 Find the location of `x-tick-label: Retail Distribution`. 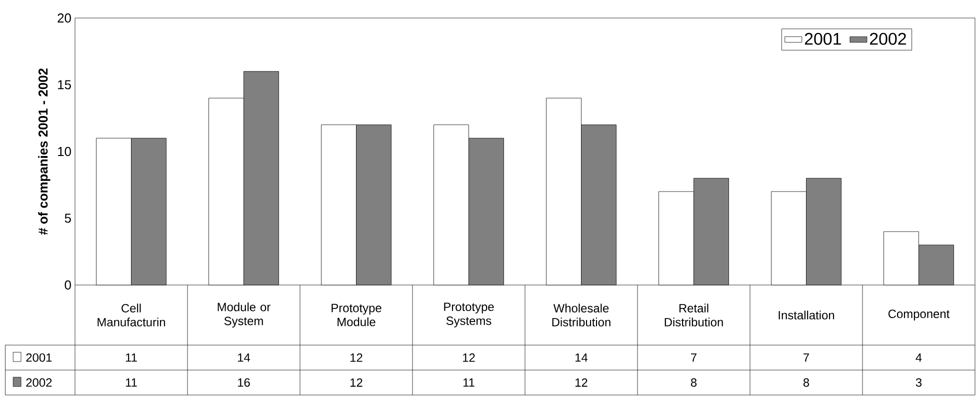

x-tick-label: Retail Distribution is located at coordinates (693, 315).